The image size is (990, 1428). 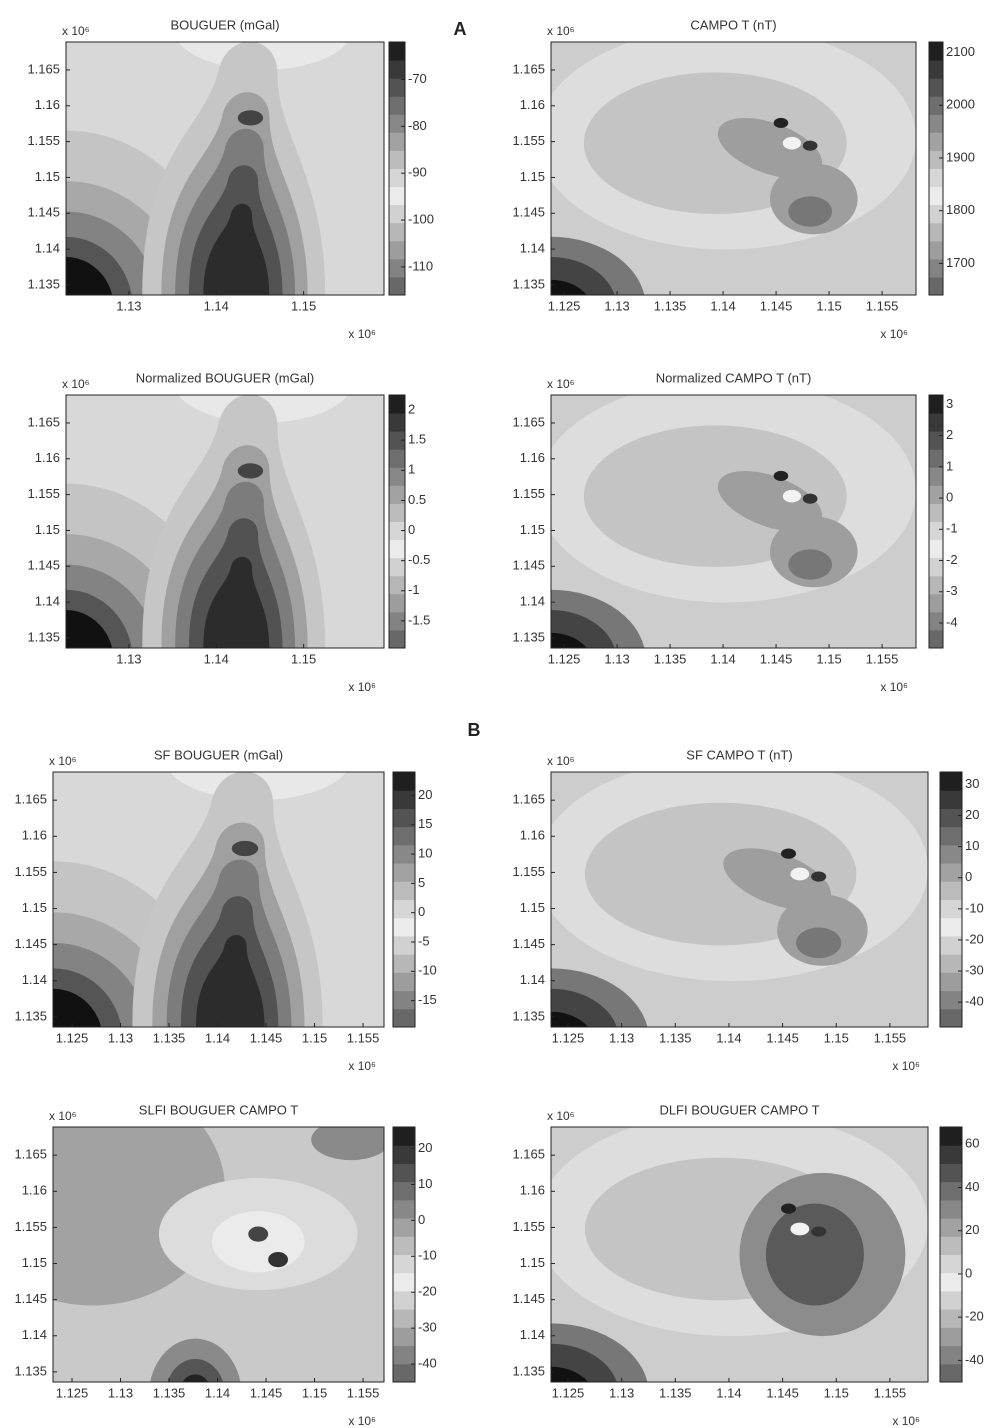 I want to click on colorbar-tick-label: 60, so click(x=972, y=1143).